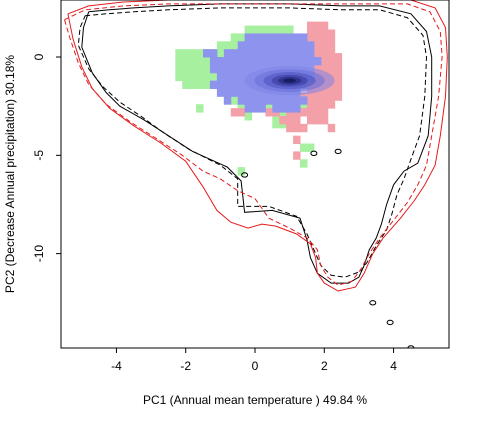  Describe the element at coordinates (289, 80) in the screenshot. I see `density-core-level` at that location.